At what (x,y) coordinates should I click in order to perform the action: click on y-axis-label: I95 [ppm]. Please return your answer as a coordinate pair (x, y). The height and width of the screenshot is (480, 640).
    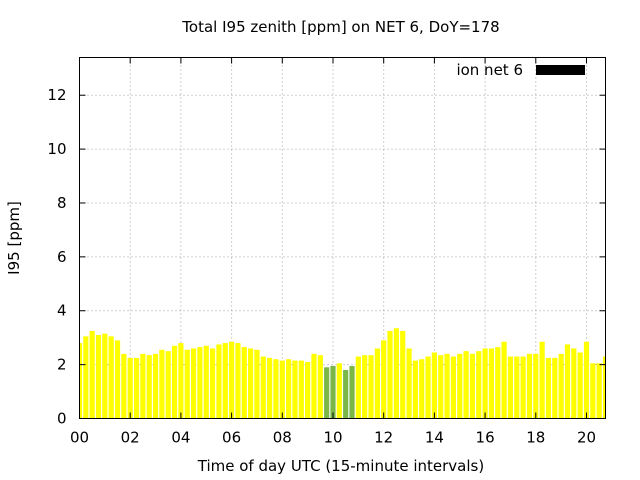
    Looking at the image, I should click on (14, 238).